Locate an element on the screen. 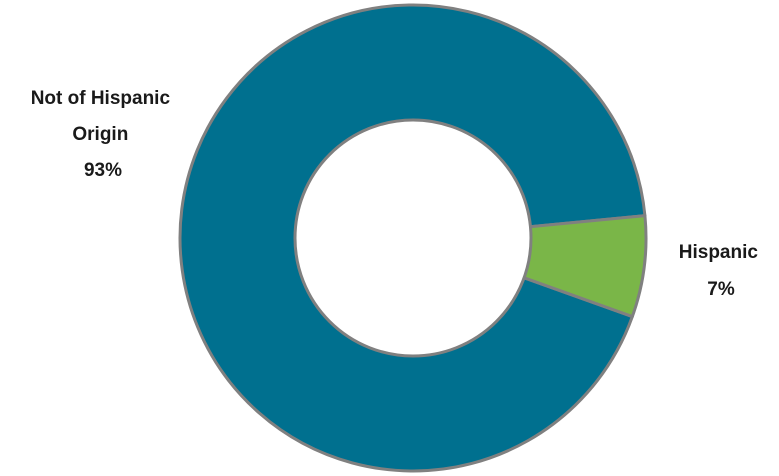 Image resolution: width=779 pixels, height=476 pixels. slice-percent-label: 93% is located at coordinates (103, 170).